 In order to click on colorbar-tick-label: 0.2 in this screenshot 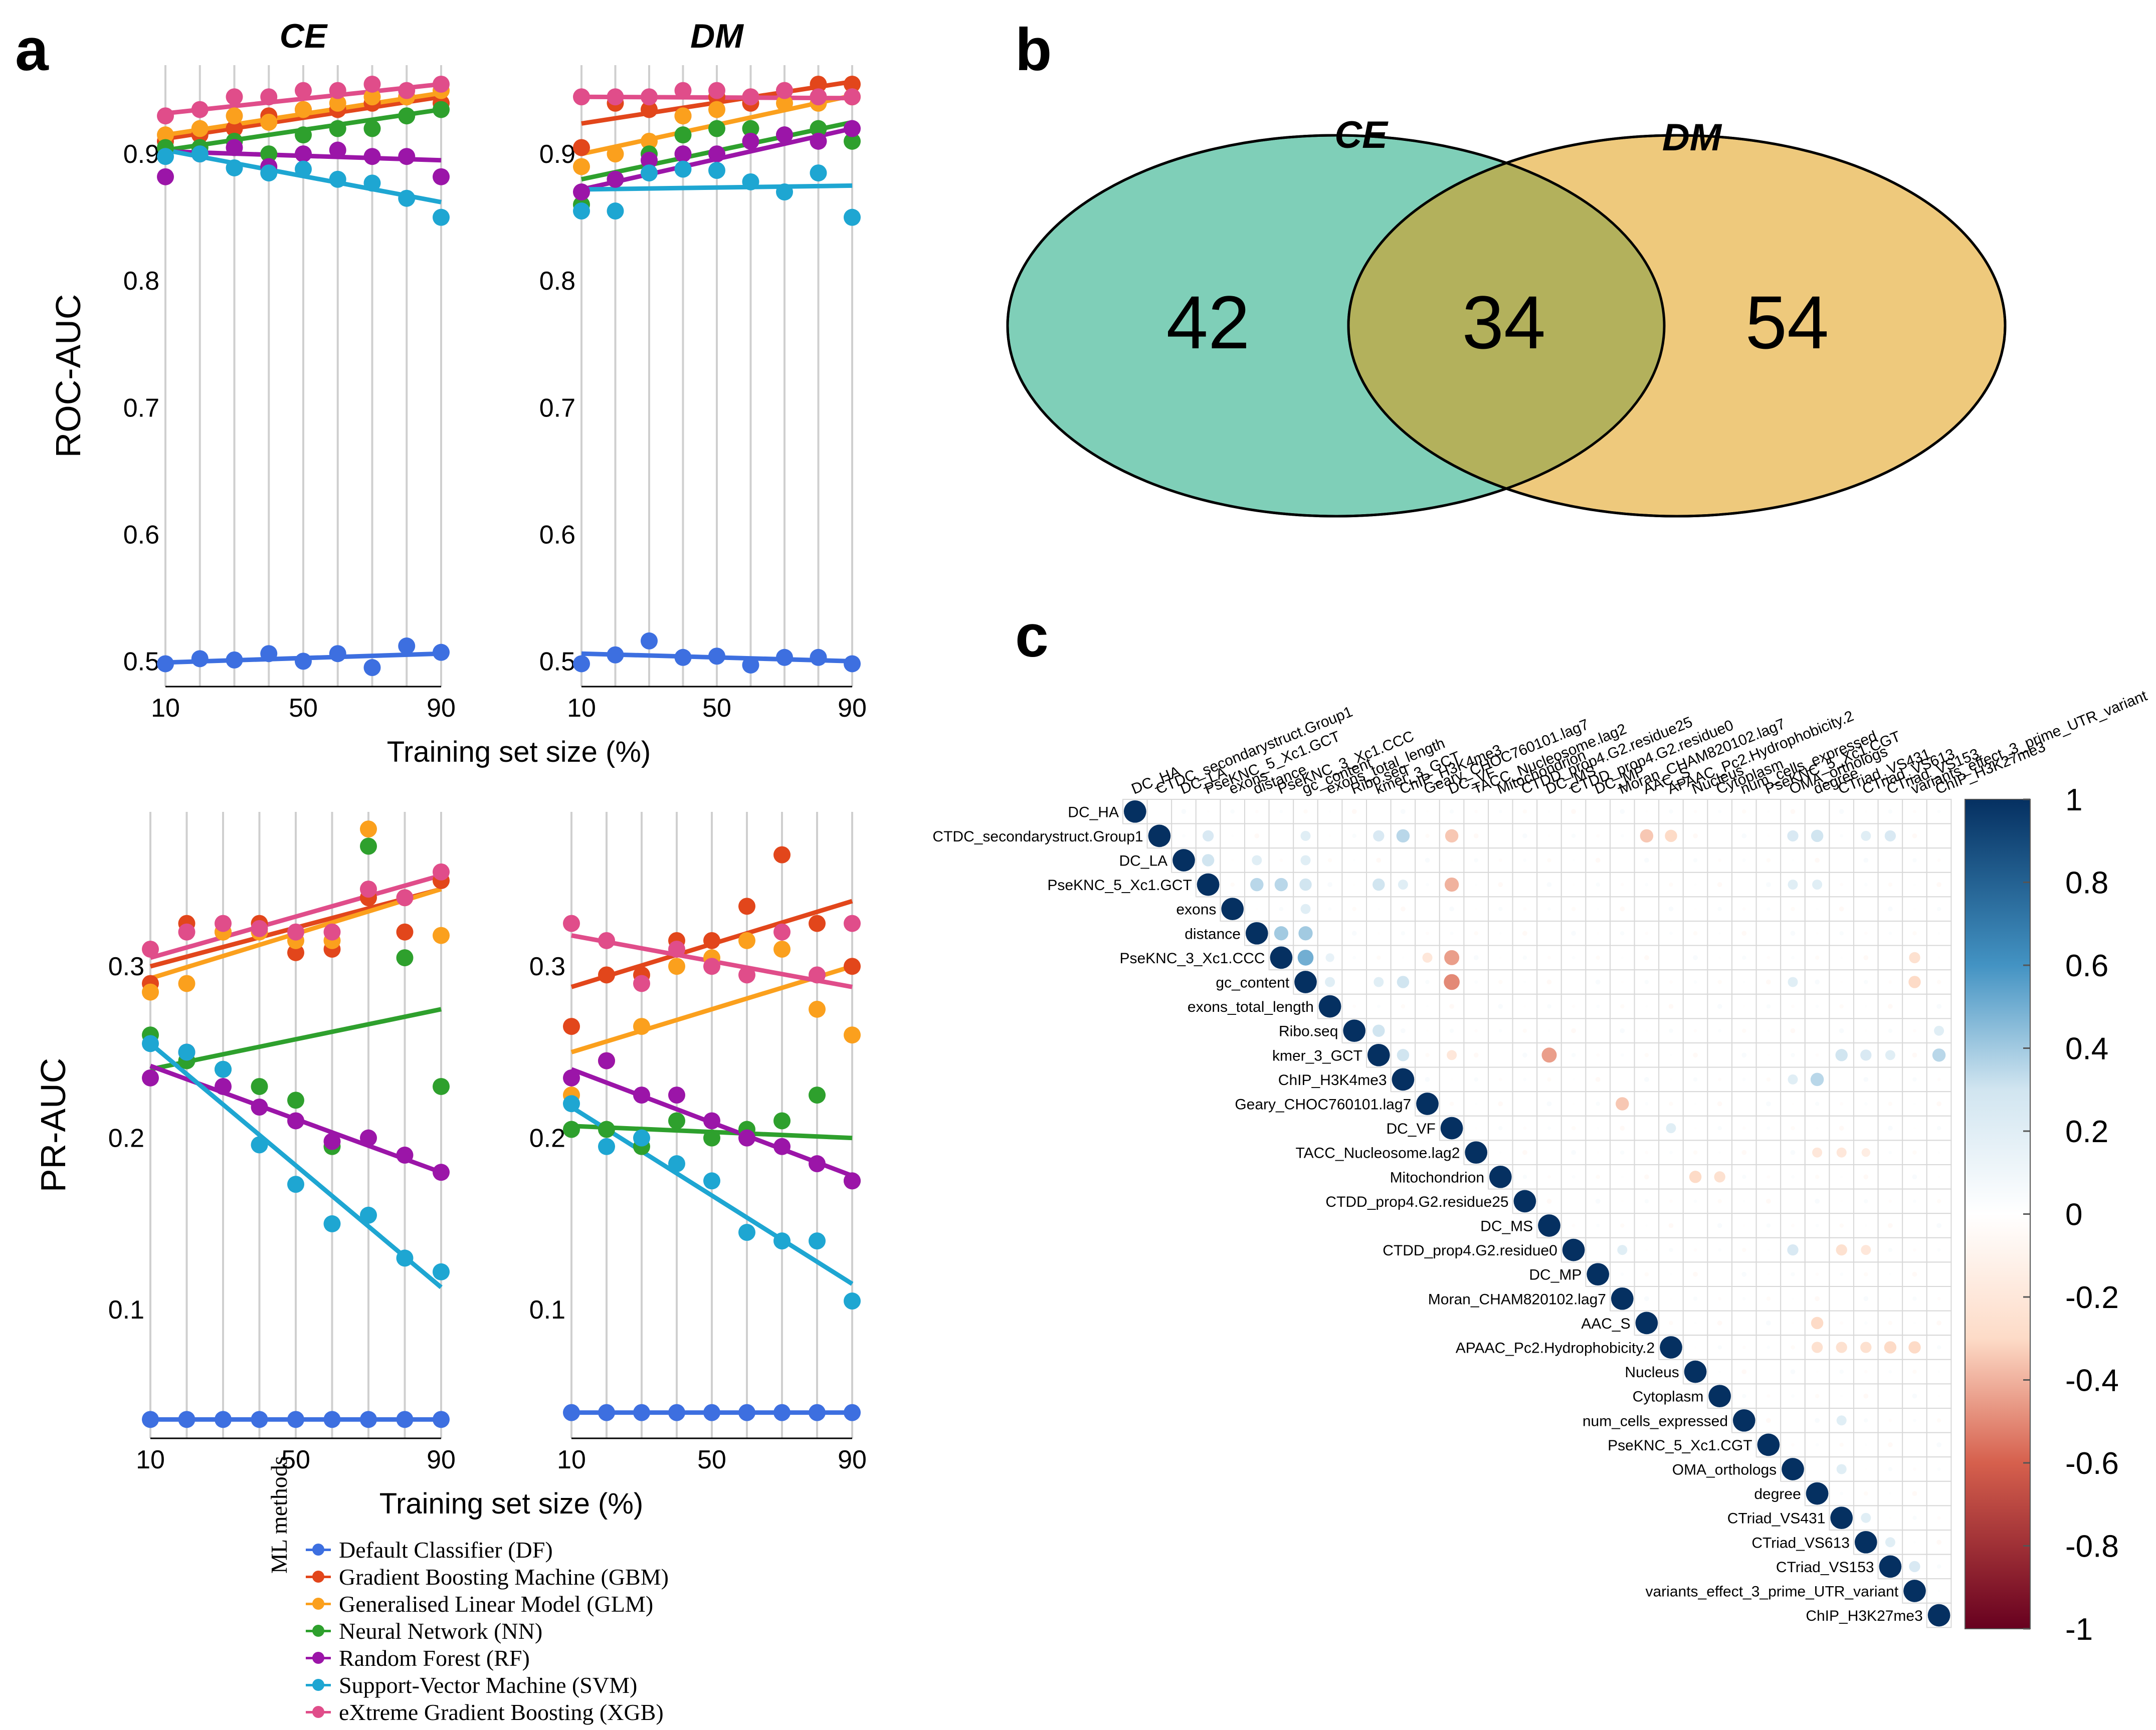, I will do `click(2086, 1132)`.